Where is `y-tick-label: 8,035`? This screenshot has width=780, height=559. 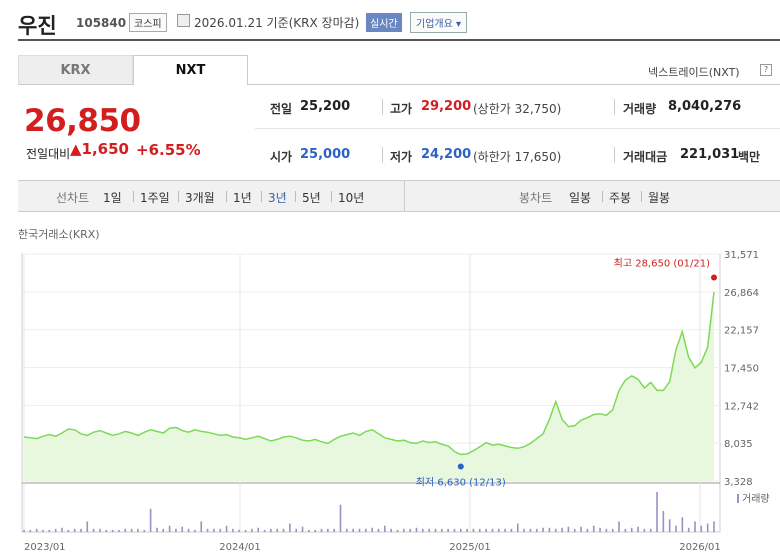 y-tick-label: 8,035 is located at coordinates (738, 444).